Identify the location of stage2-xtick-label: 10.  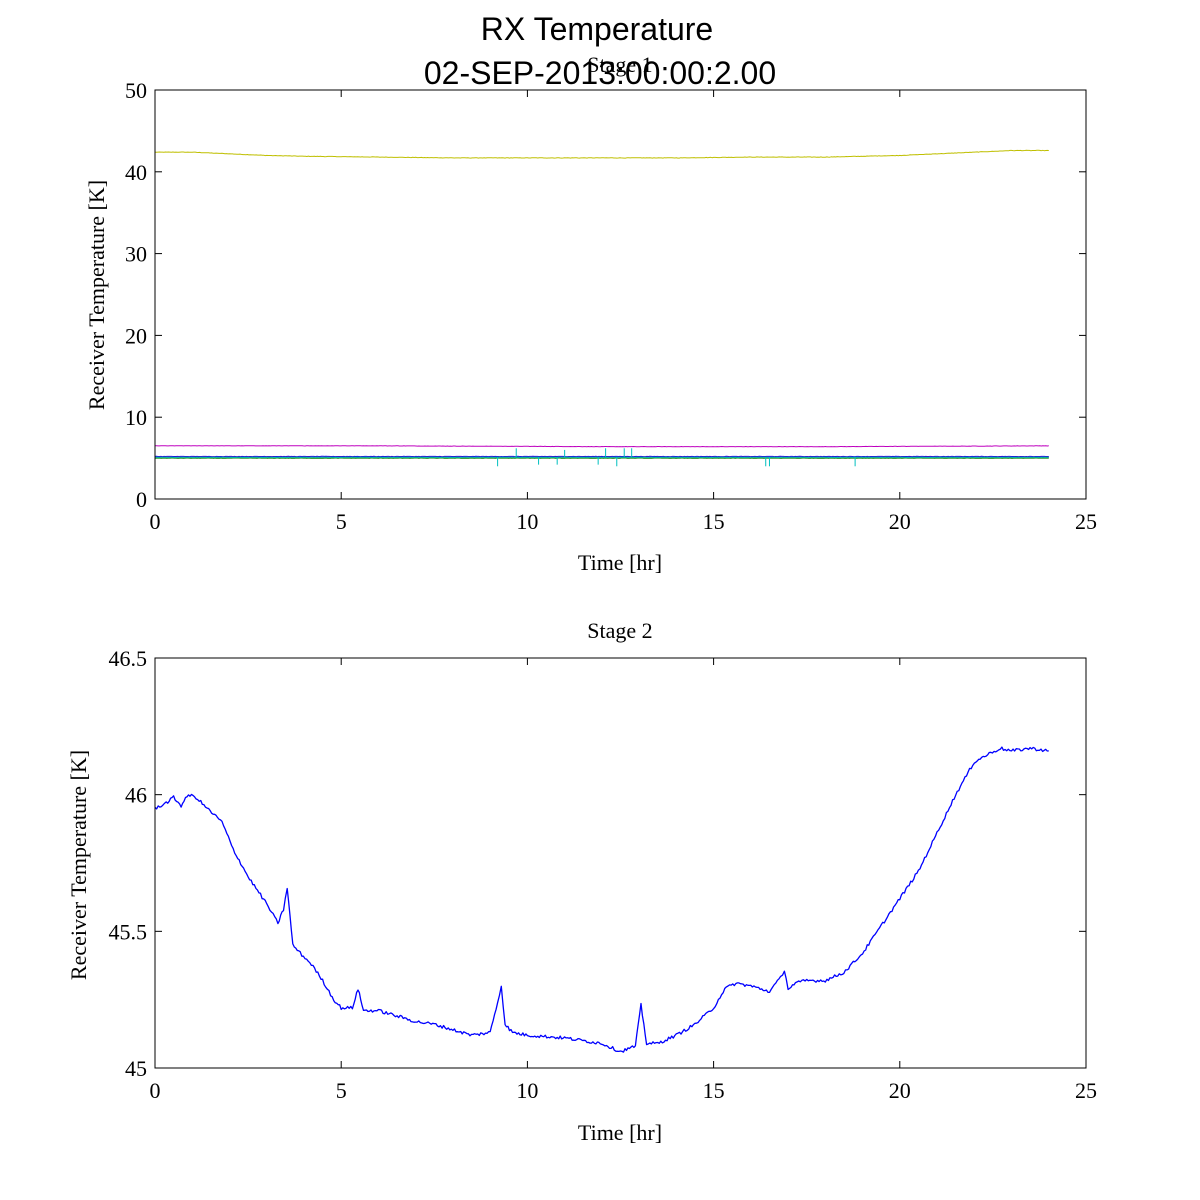
(527, 1090).